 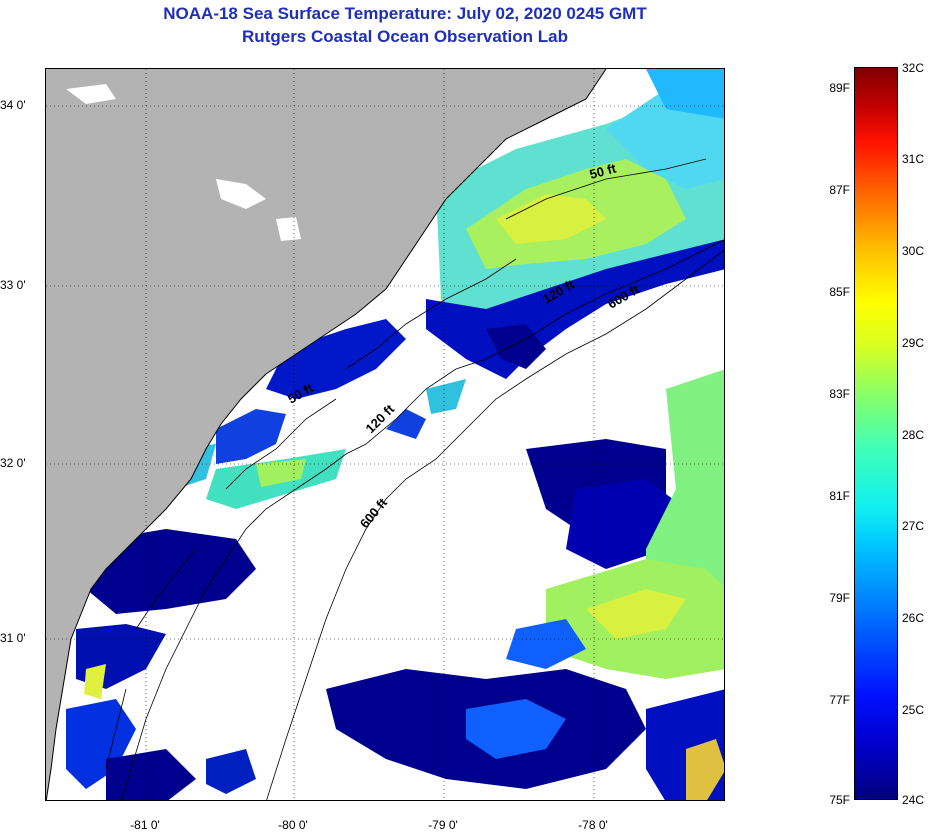 What do you see at coordinates (839, 800) in the screenshot?
I see `colorbar-f-label: 75F` at bounding box center [839, 800].